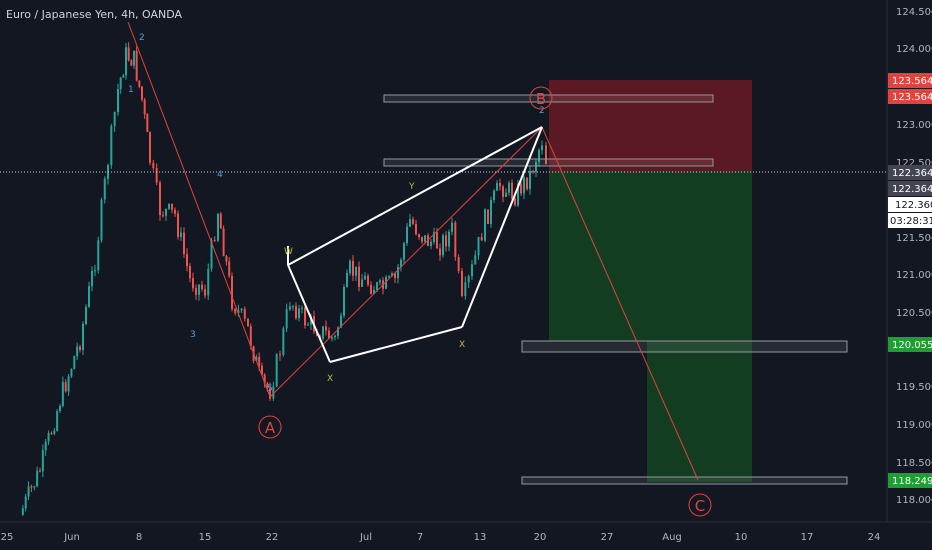  I want to click on label-c: C, so click(700, 506).